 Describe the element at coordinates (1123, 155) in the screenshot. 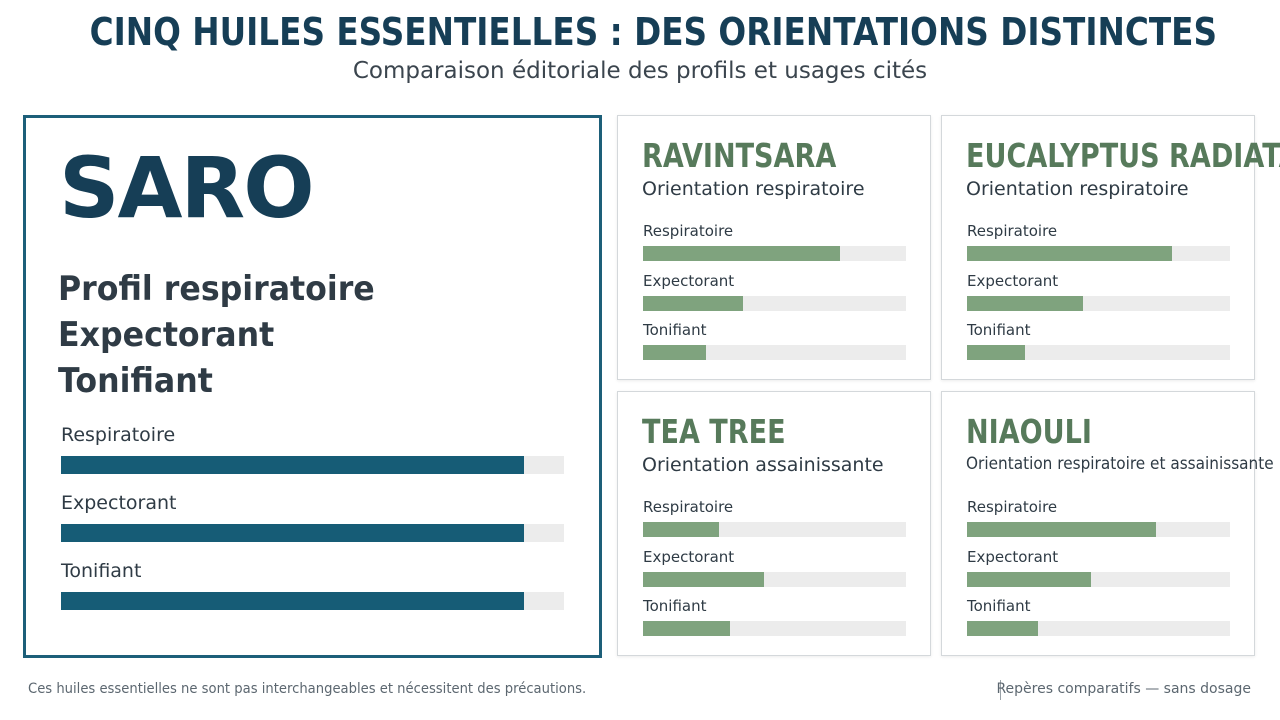

I see `oil-name: EUCALYPTUS RADIATA` at that location.